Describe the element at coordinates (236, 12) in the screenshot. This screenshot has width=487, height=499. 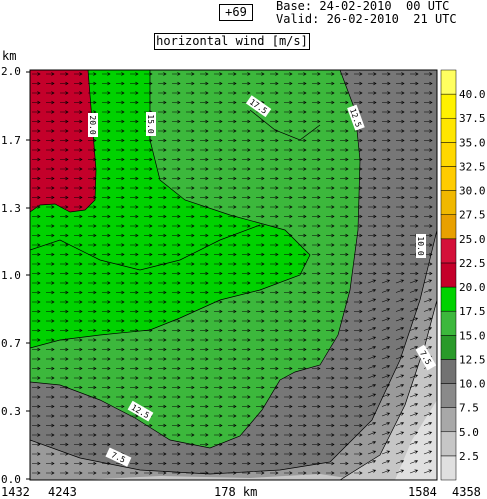
I see `forecast-hour-badge: +69` at that location.